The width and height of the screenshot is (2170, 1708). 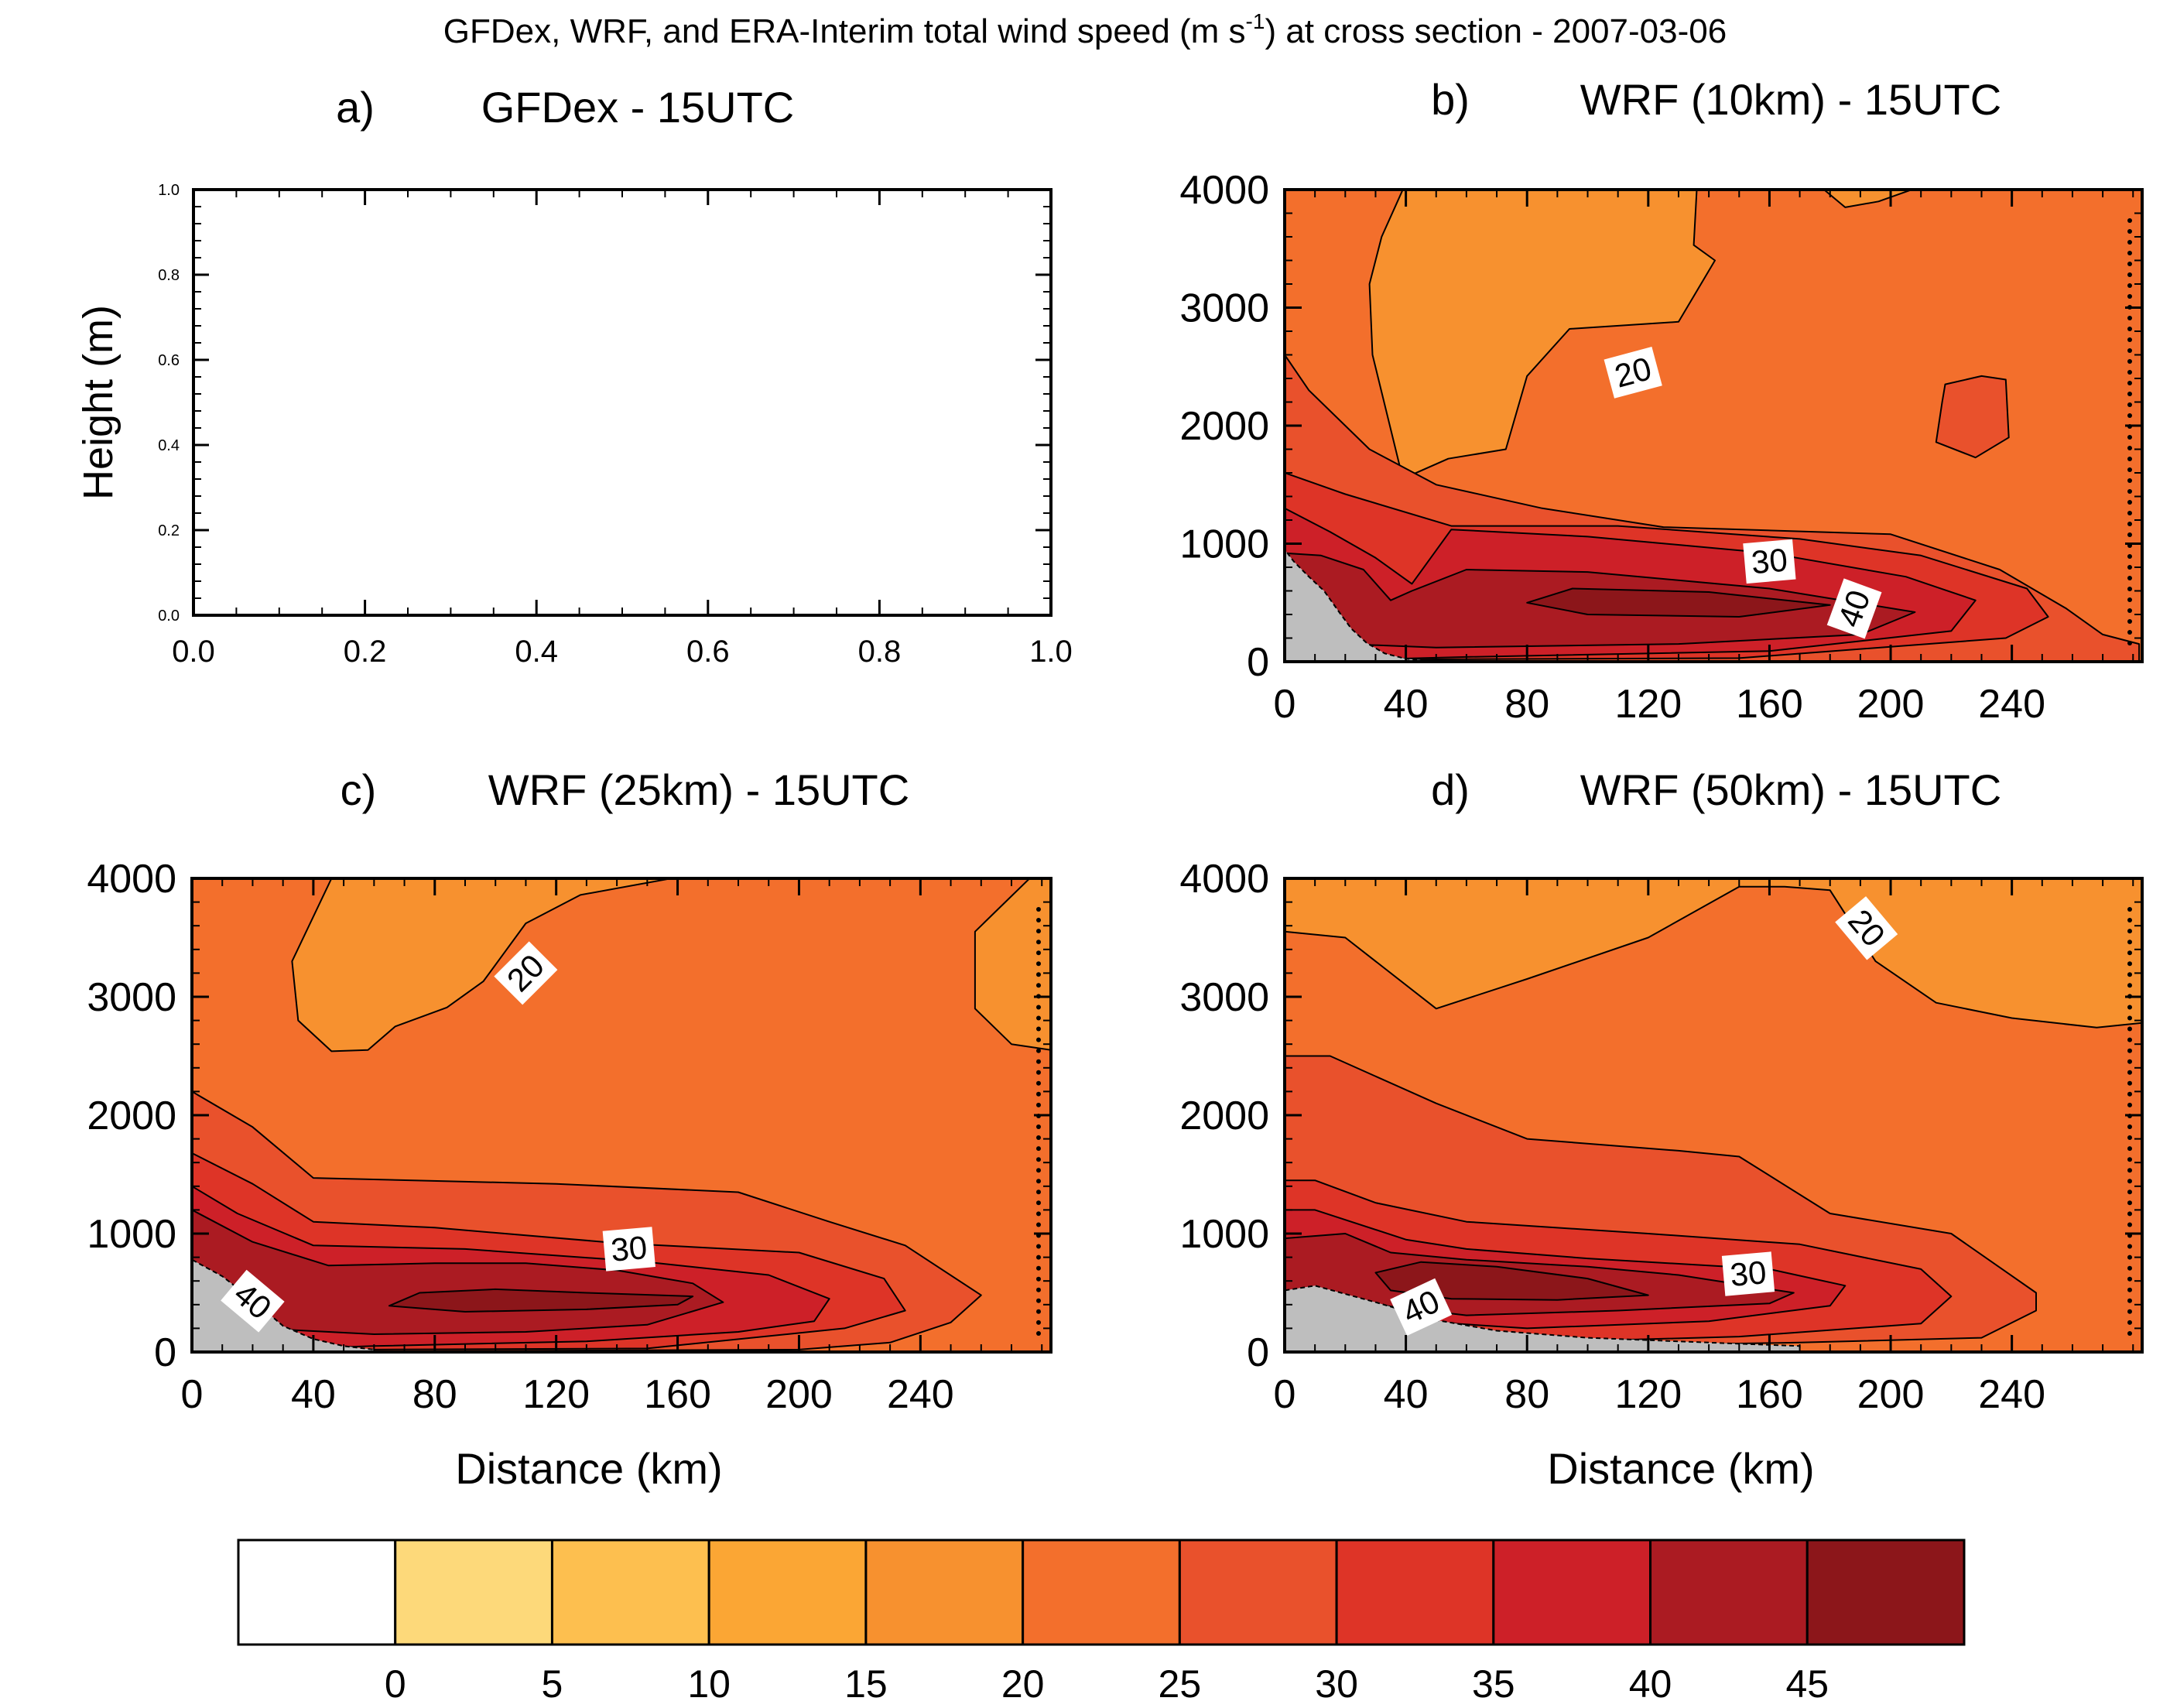 I want to click on y-tick-label: 0.0, so click(x=169, y=617).